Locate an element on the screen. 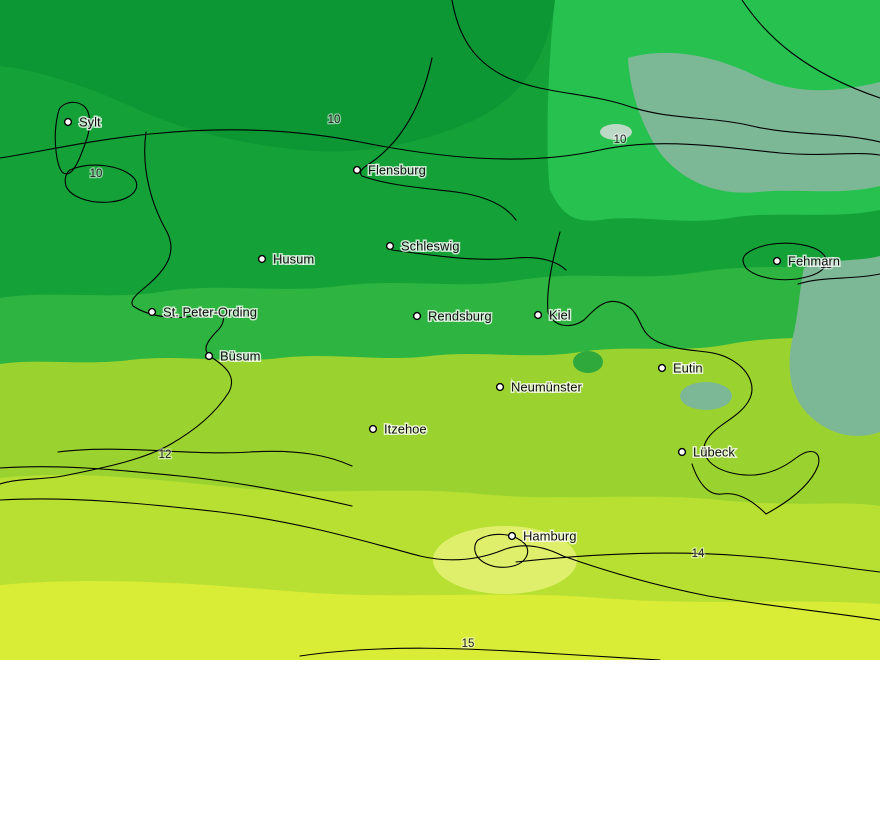 This screenshot has height=830, width=880. city-marker: Schleswig is located at coordinates (423, 246).